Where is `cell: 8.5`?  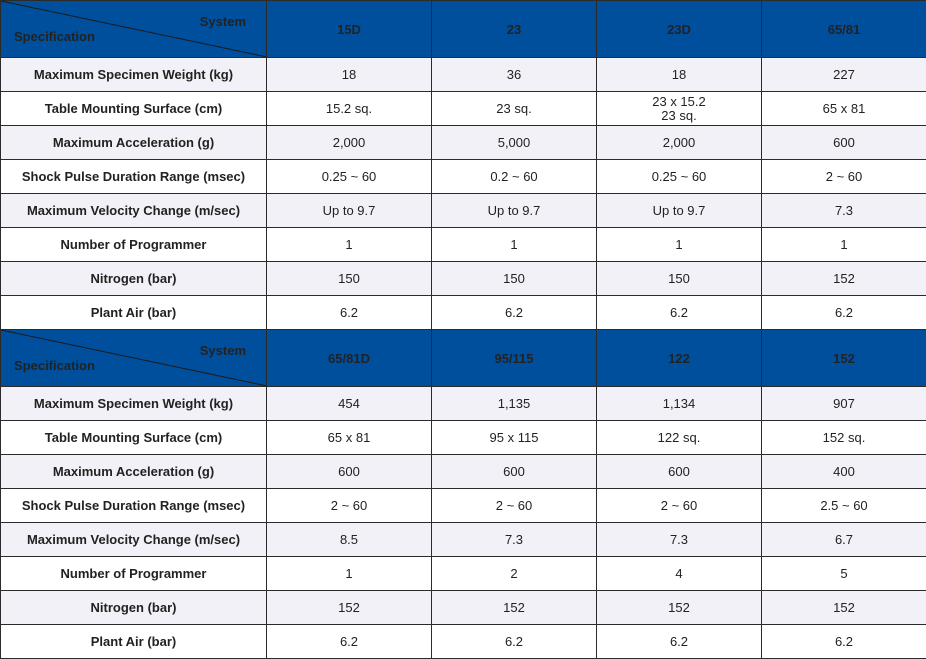 cell: 8.5 is located at coordinates (349, 540).